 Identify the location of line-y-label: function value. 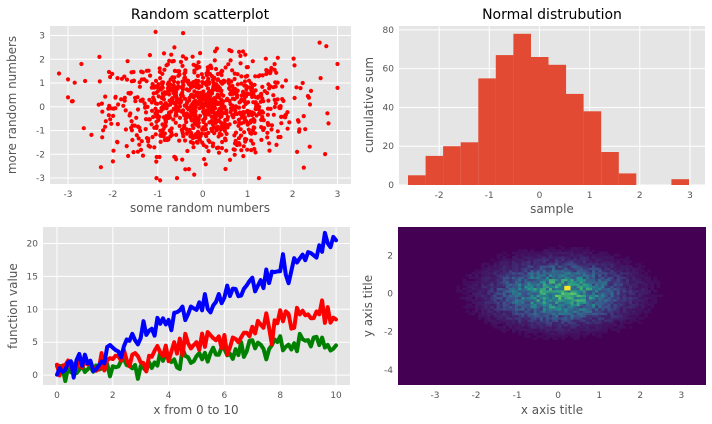
(13, 306).